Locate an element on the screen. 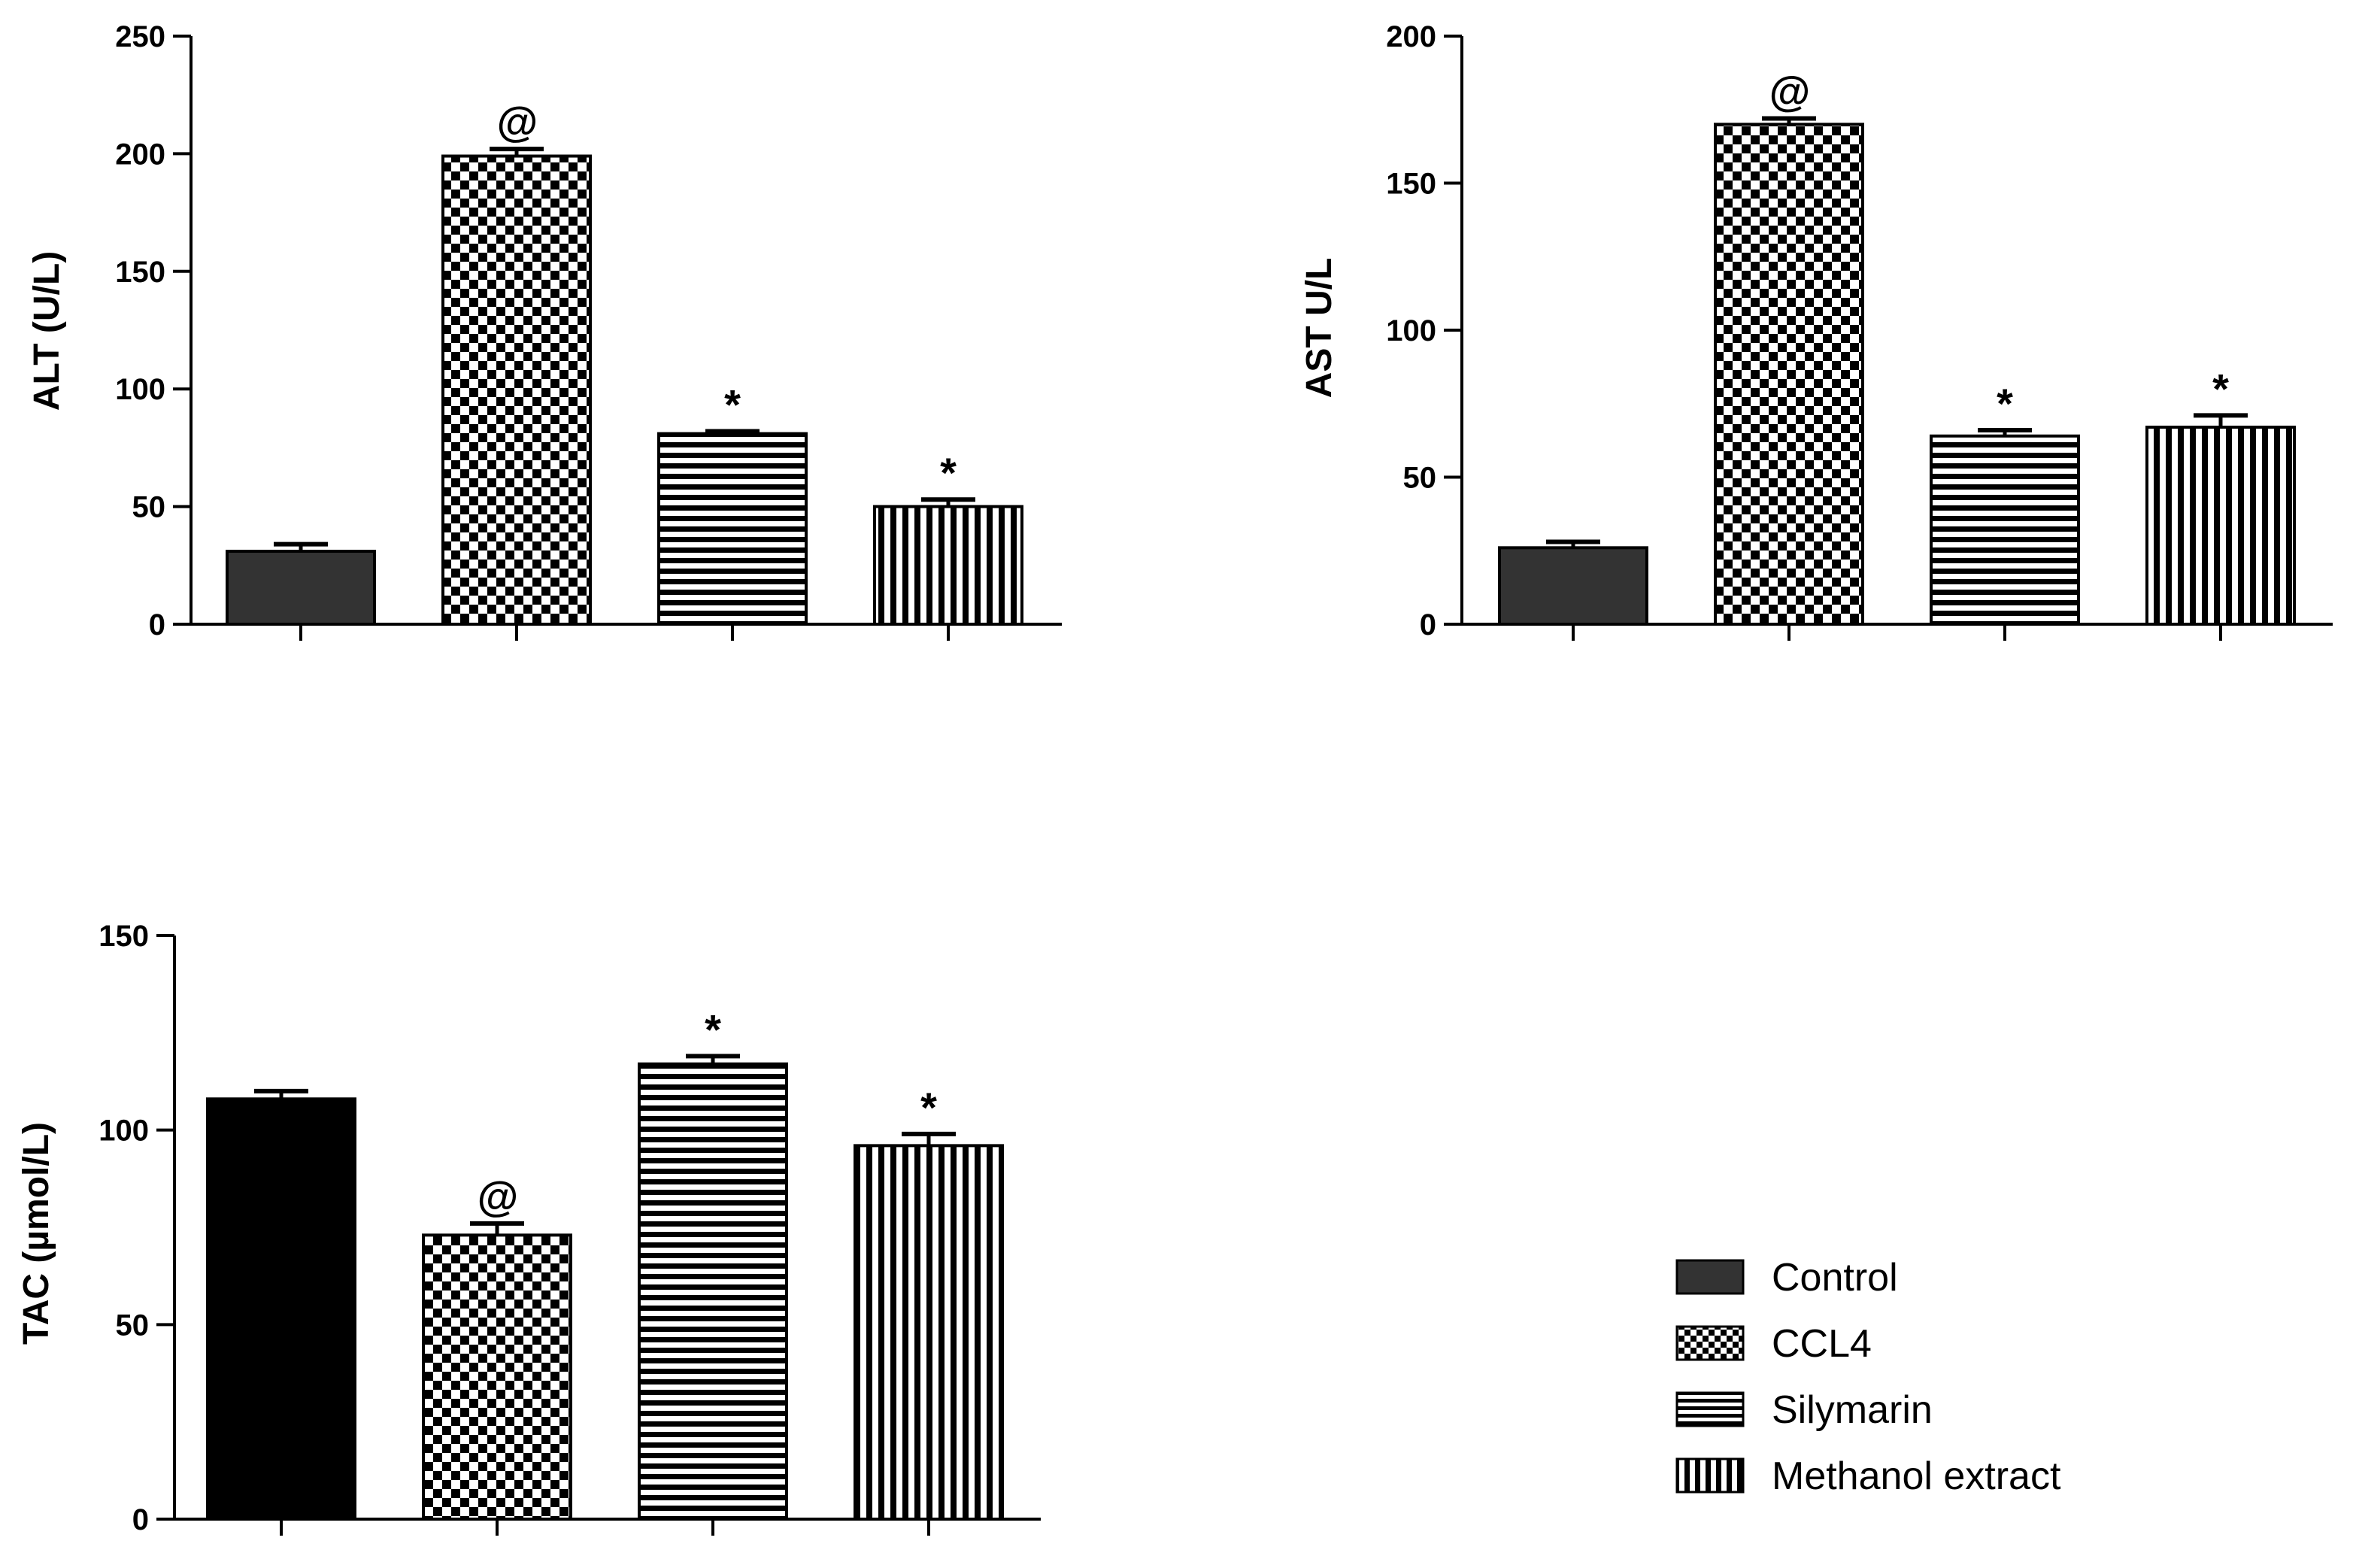  legend-item: Control is located at coordinates (1786, 1278).